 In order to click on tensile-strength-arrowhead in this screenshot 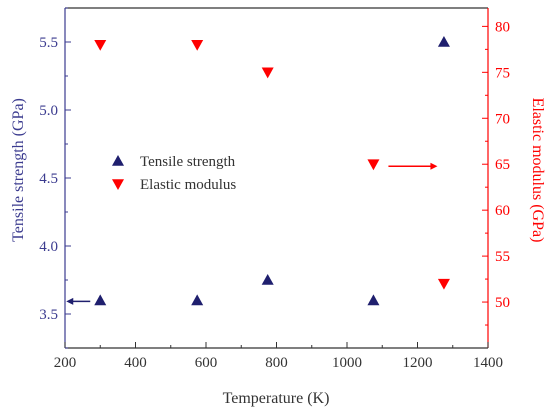, I will do `click(70, 301)`.